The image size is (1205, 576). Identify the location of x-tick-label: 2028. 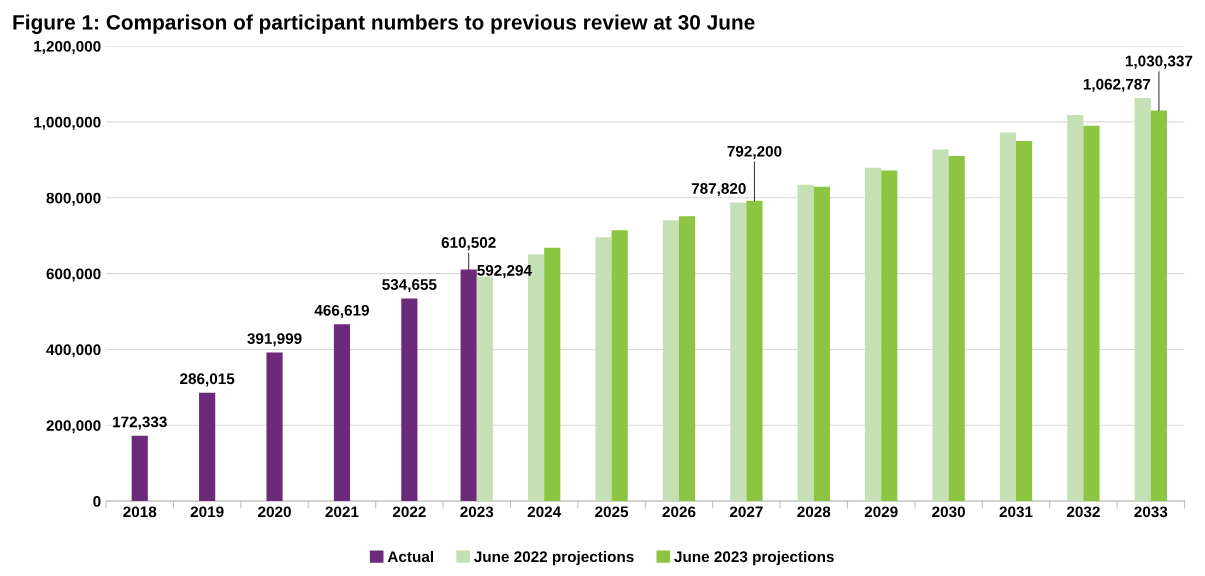
(814, 512).